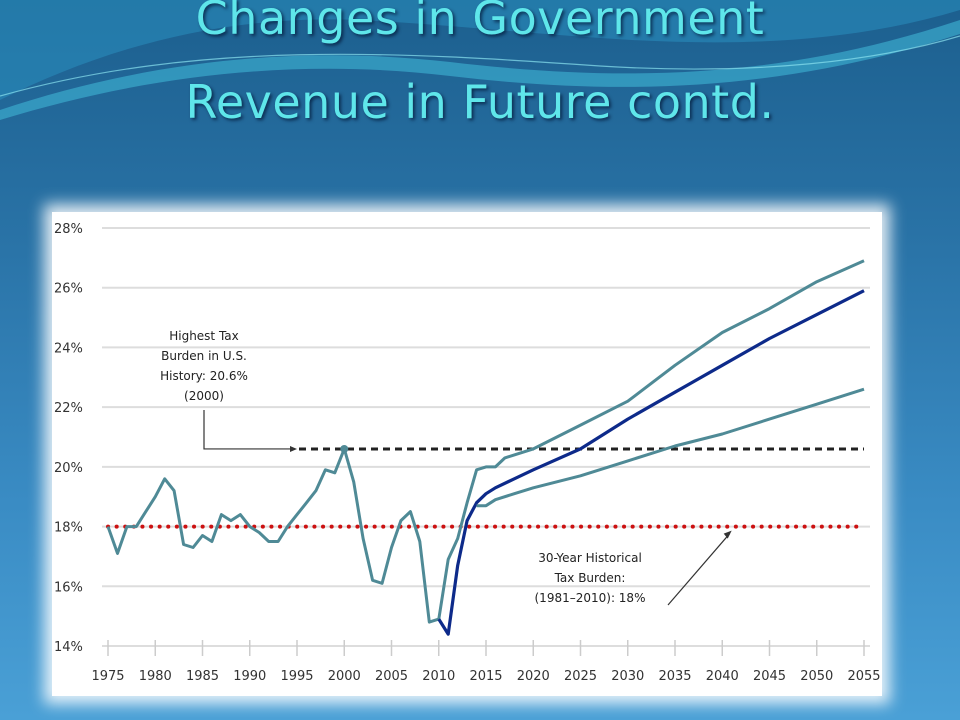  I want to click on x-tick-label: 1975, so click(107, 676).